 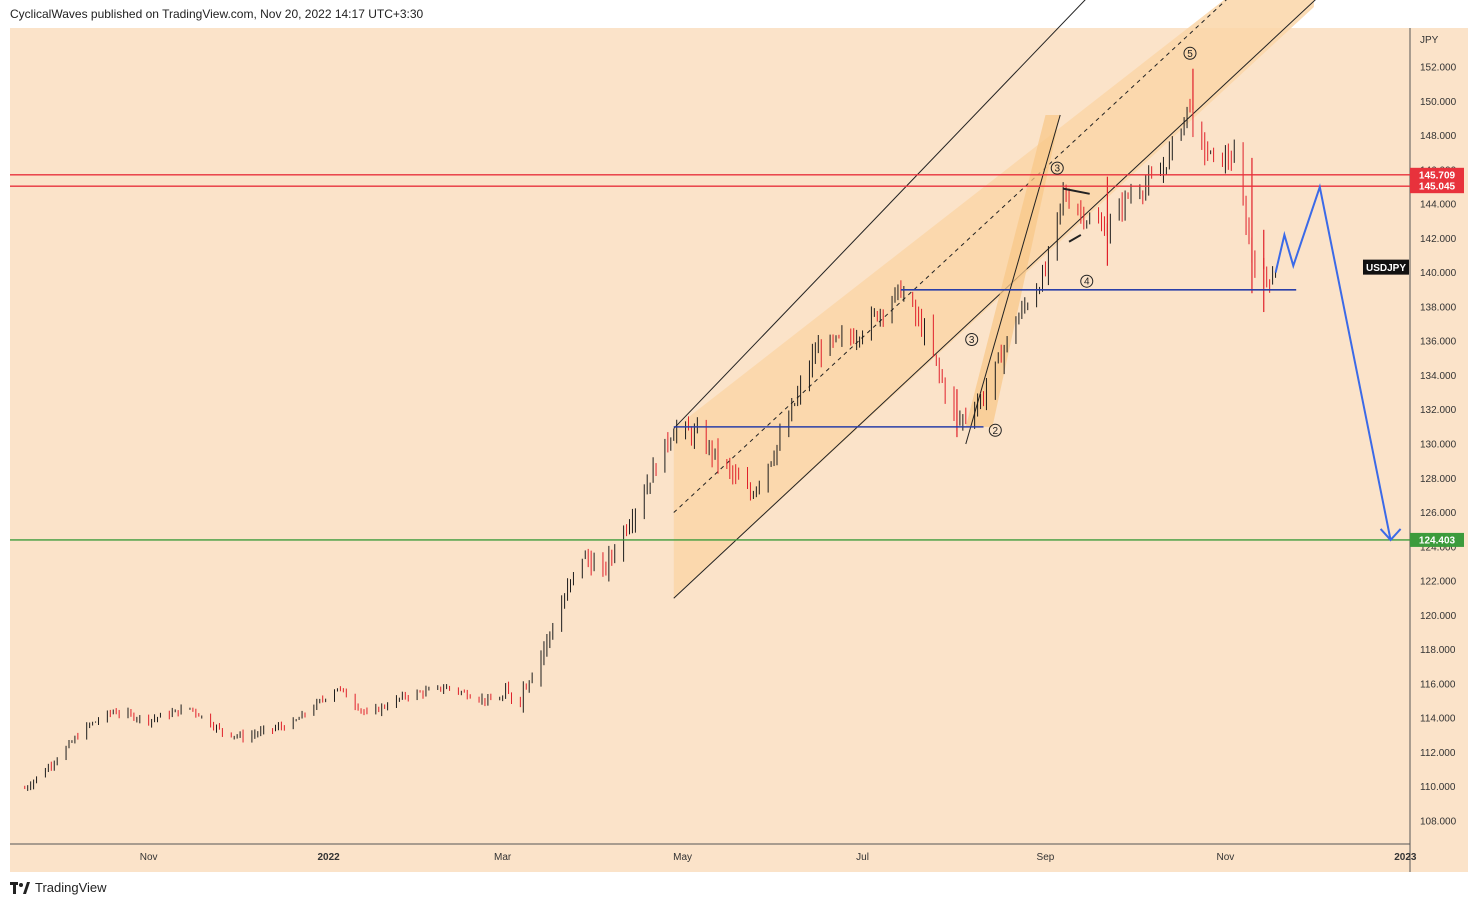 What do you see at coordinates (1438, 787) in the screenshot?
I see `y-tick-1: 110.000` at bounding box center [1438, 787].